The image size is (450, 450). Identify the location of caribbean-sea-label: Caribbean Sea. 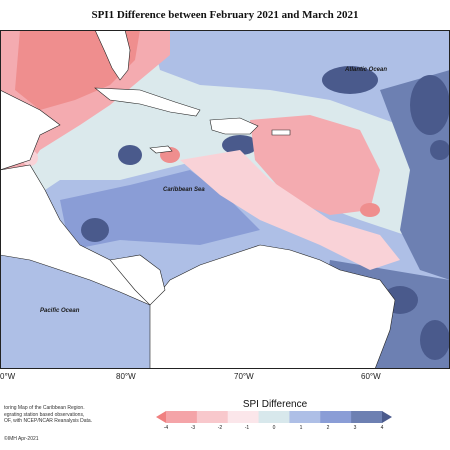
(184, 190).